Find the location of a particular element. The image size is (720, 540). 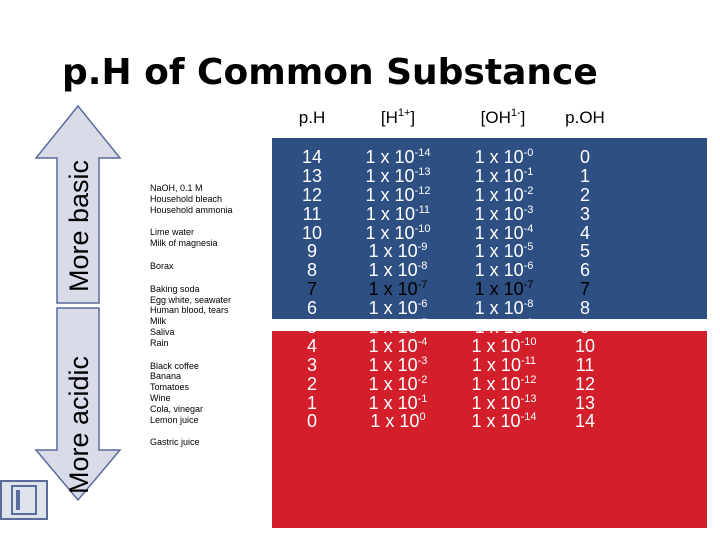

ph-value: 12 is located at coordinates (312, 194).